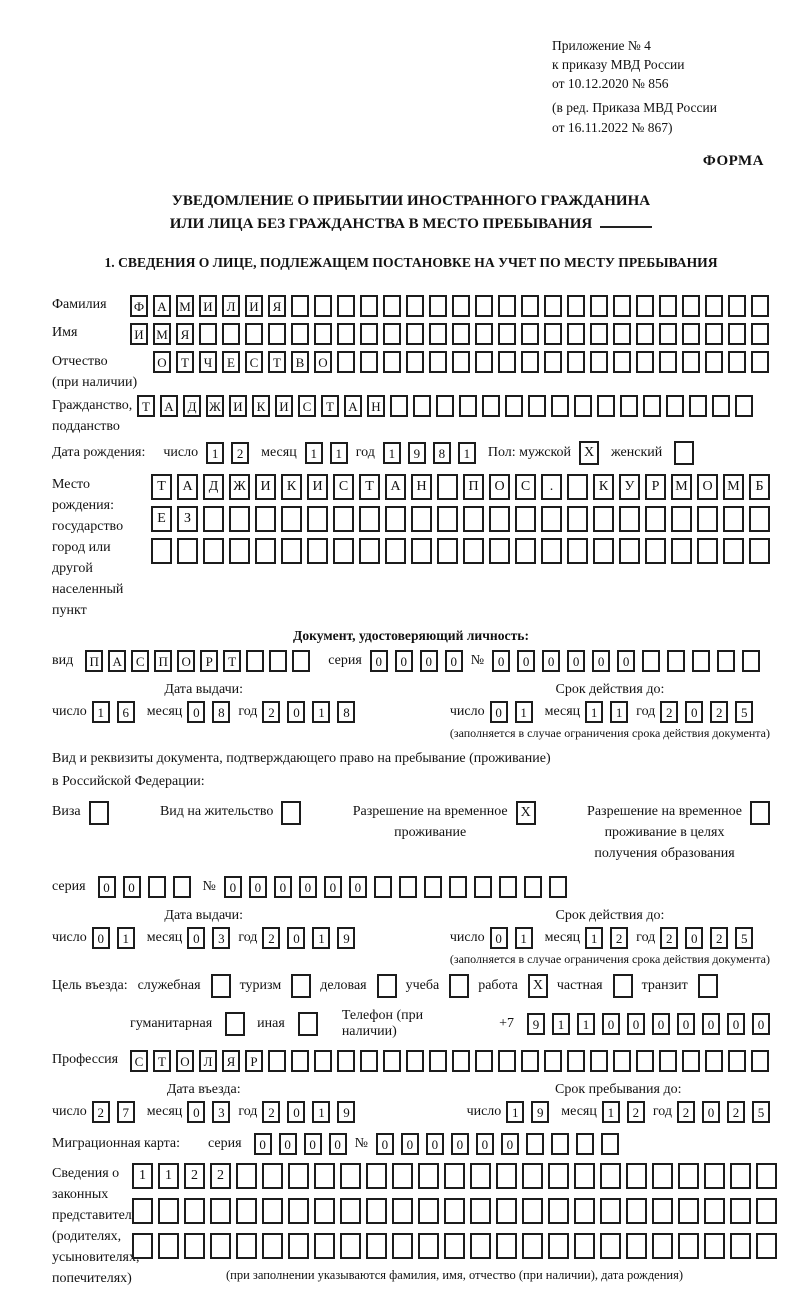 The image size is (800, 1289). I want to click on temp-residence-education-checkbox, so click(759, 813).